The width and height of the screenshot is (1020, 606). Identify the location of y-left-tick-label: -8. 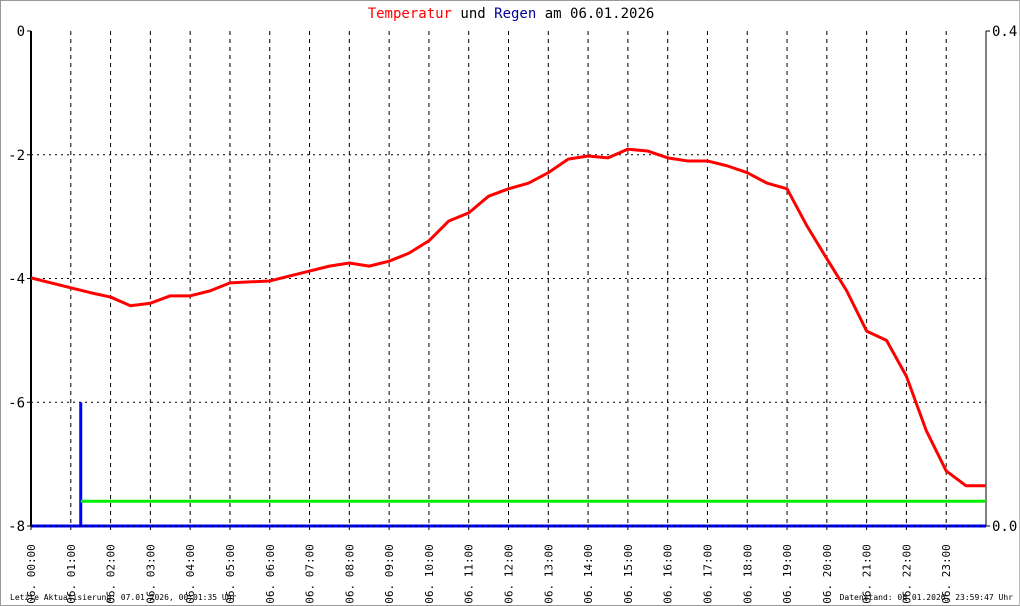
(16, 527).